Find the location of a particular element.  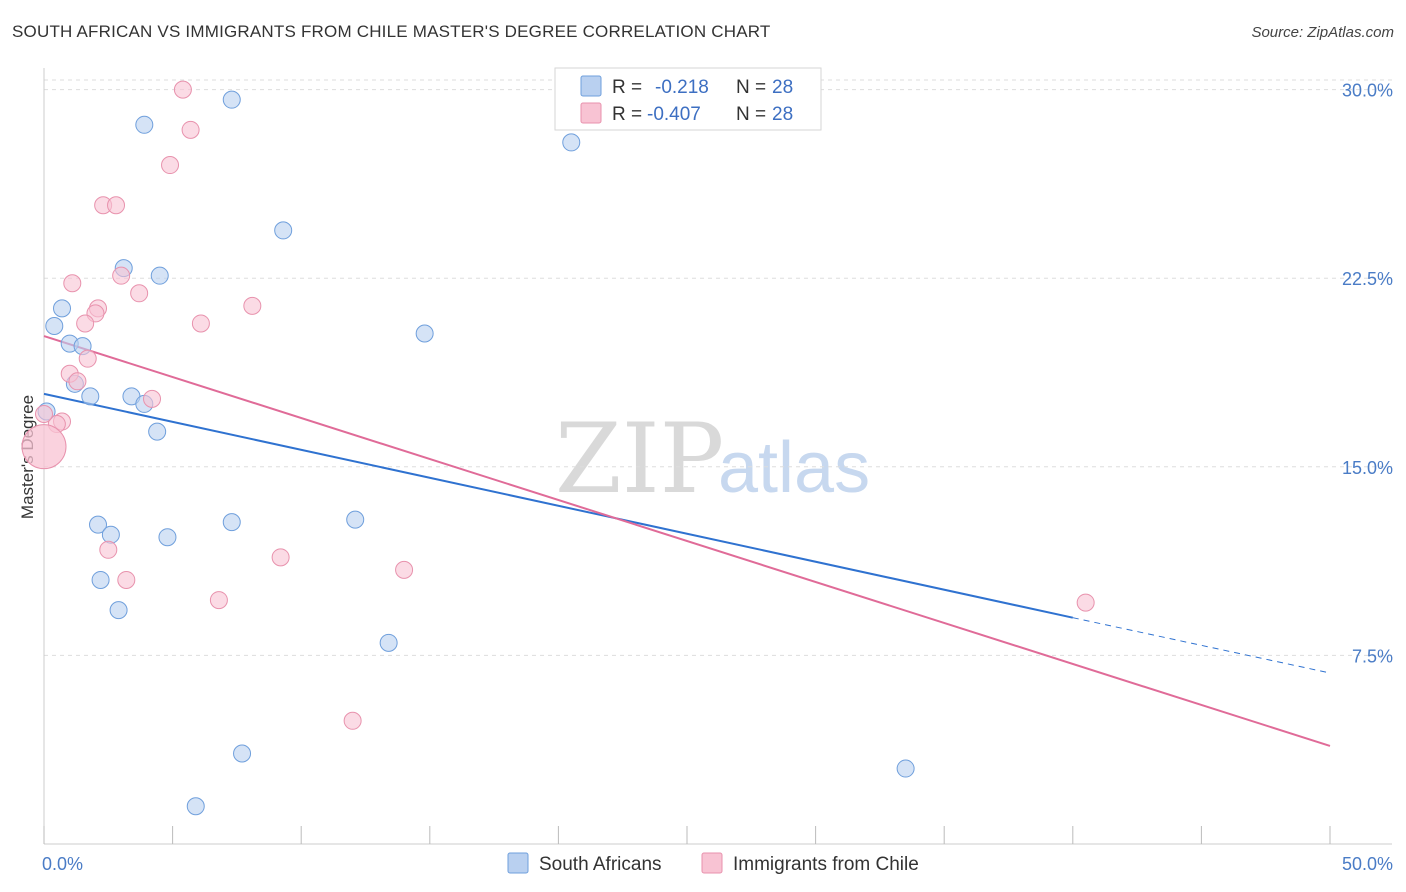

x-tick-label: 0.0% is located at coordinates (62, 864).